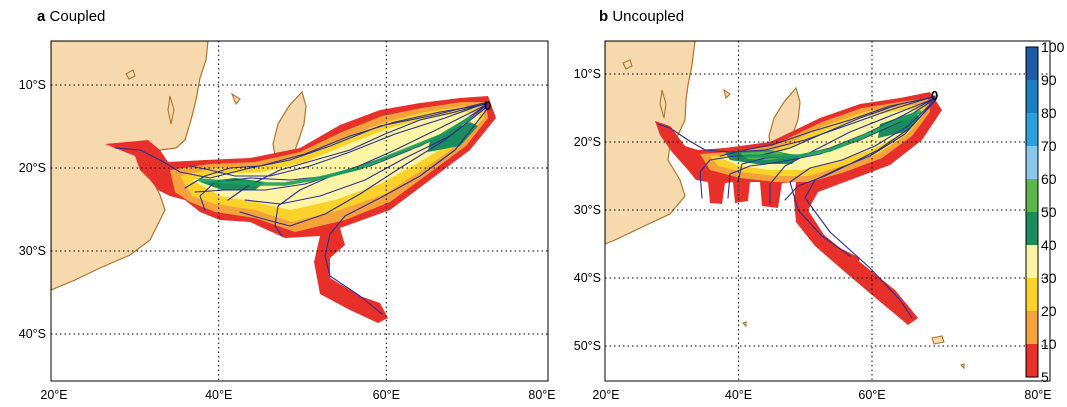 The image size is (1067, 407). Describe the element at coordinates (1049, 113) in the screenshot. I see `colorbar-label: 80` at that location.